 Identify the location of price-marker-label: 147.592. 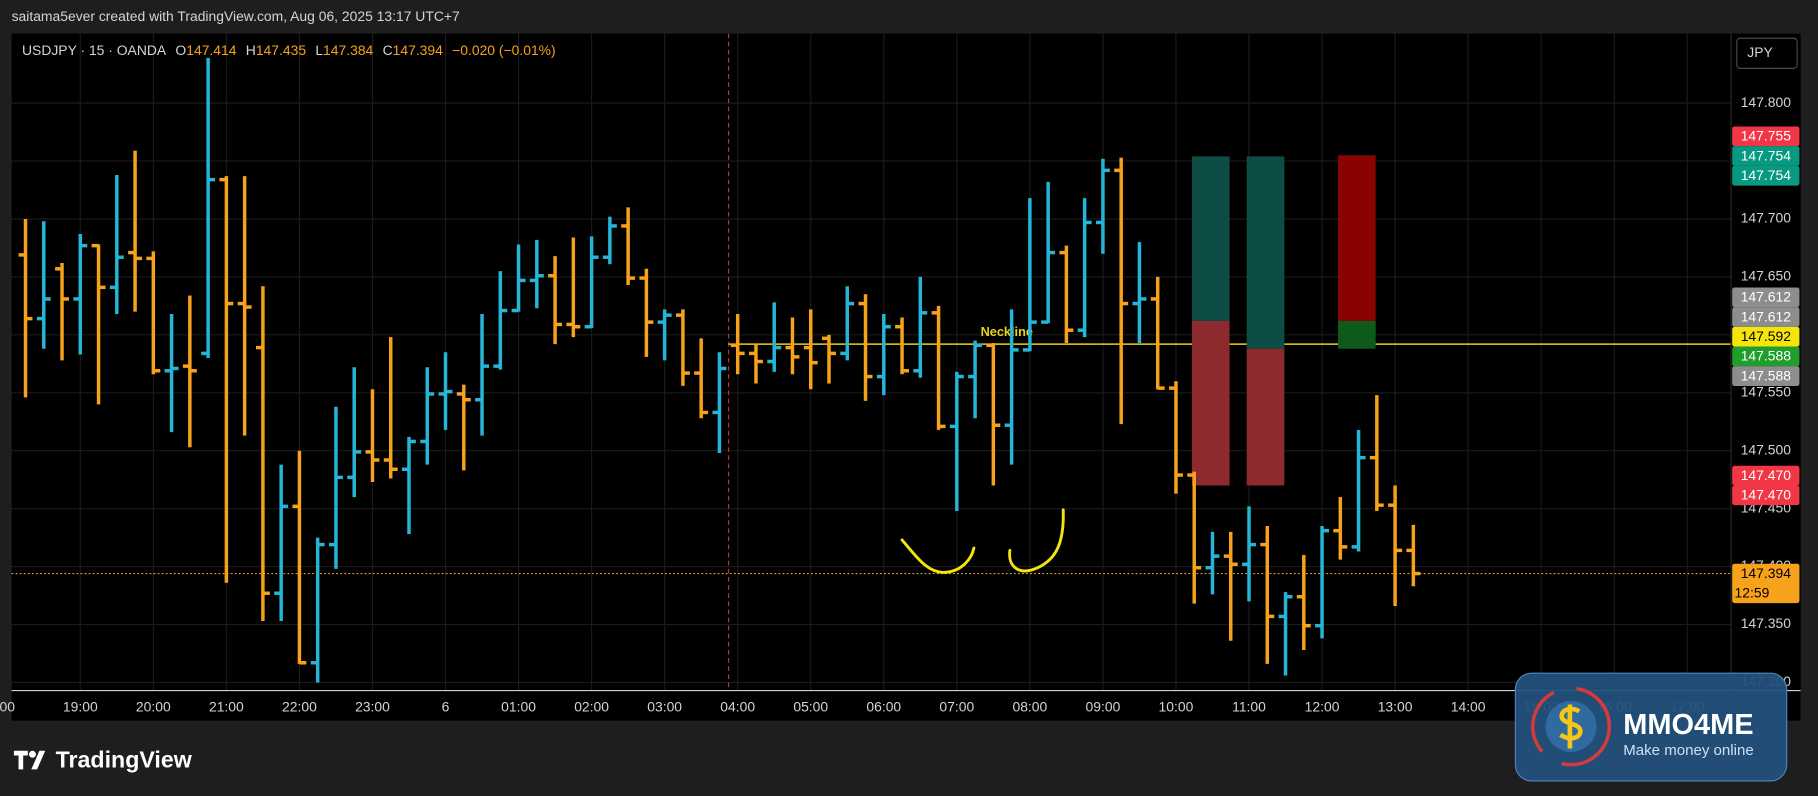
(1766, 336).